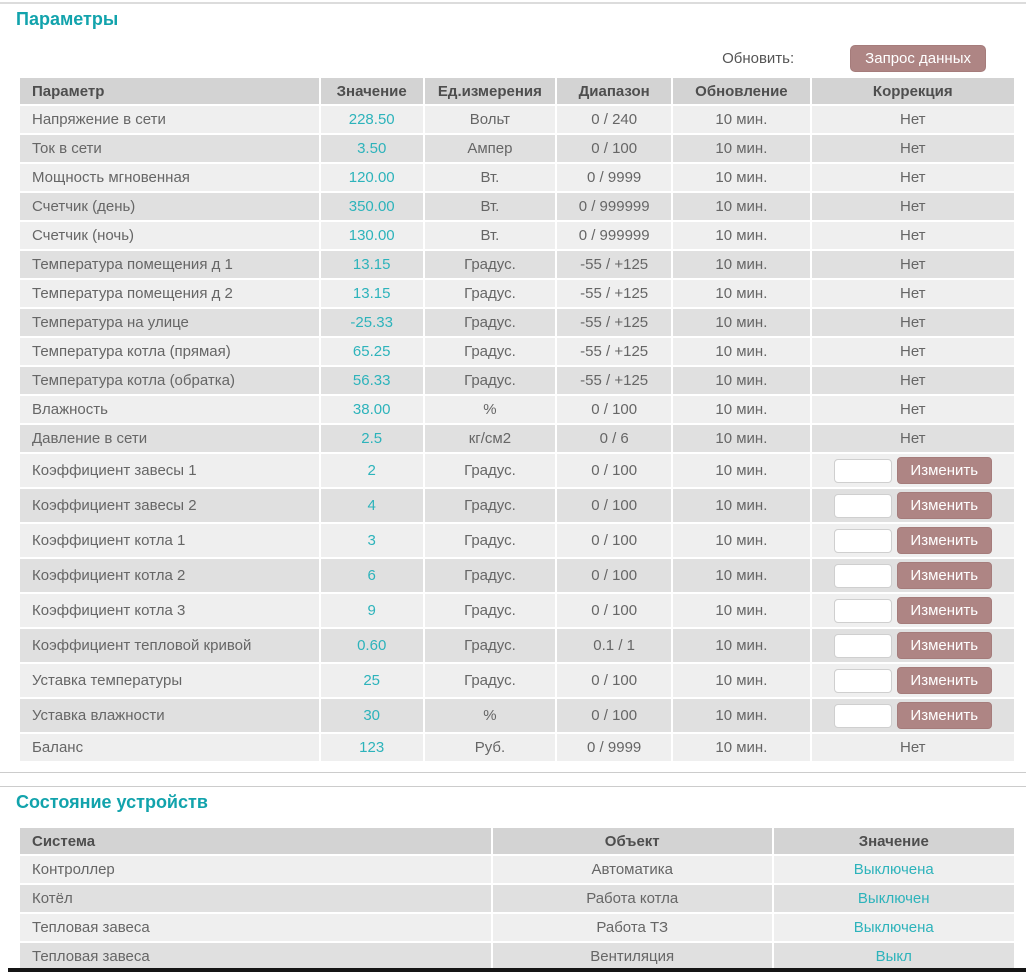  What do you see at coordinates (255, 841) in the screenshot?
I see `column-header-system: Система` at bounding box center [255, 841].